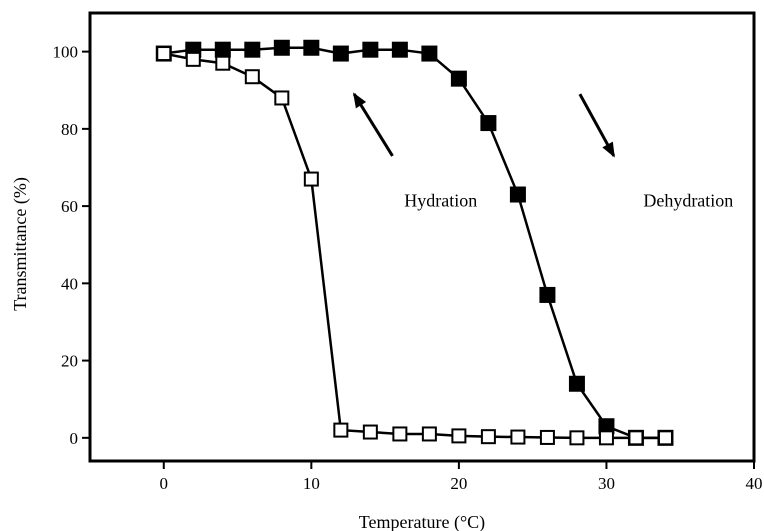 The image size is (764, 531). I want to click on y-tick-label: 80, so click(69, 129).